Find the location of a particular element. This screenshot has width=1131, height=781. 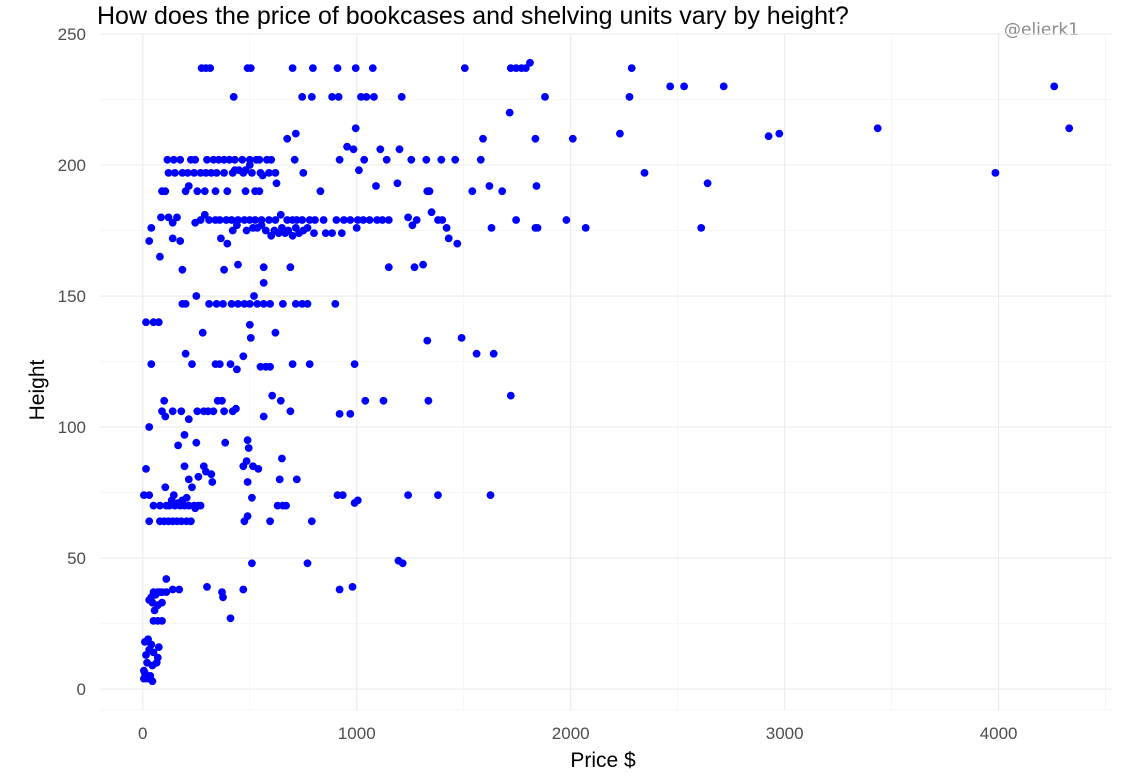

x-tick-label: 0 is located at coordinates (142, 733).